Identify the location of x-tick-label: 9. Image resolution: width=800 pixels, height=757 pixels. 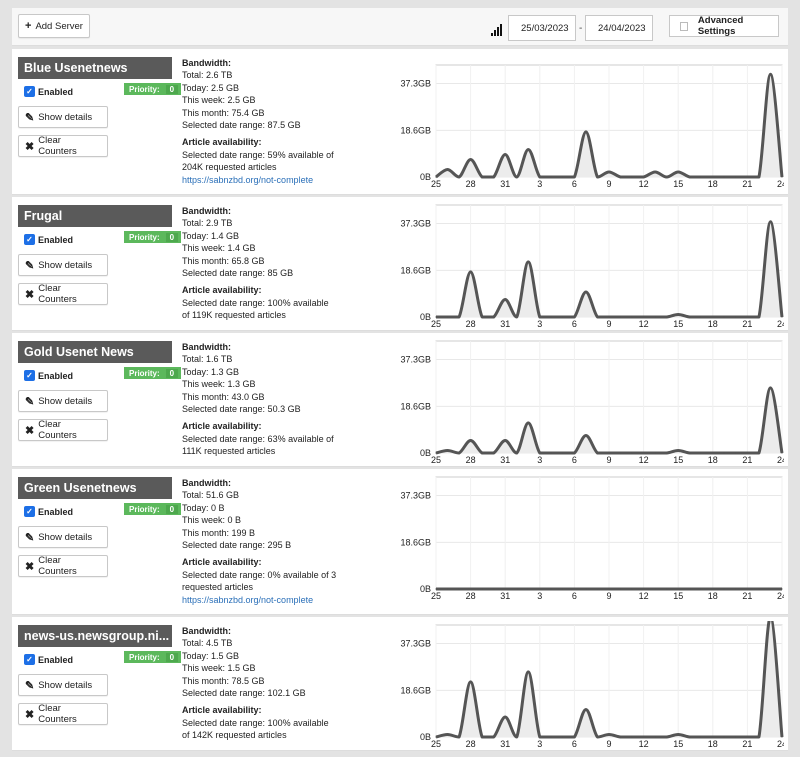
(608, 744).